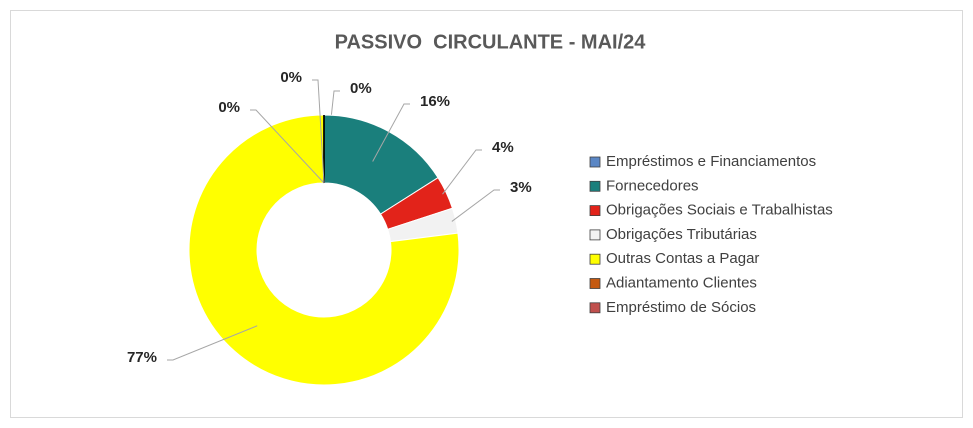  What do you see at coordinates (521, 187) in the screenshot?
I see `data-label: 3%` at bounding box center [521, 187].